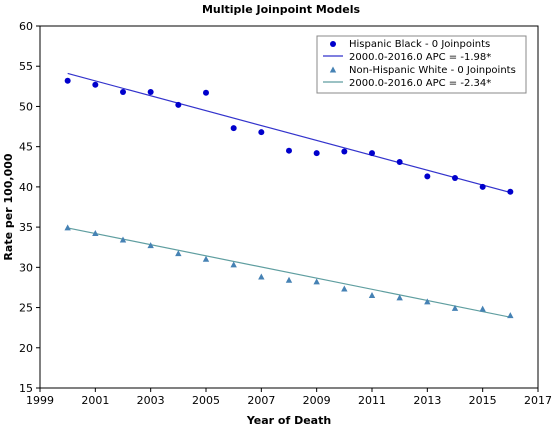 Image resolution: width=552 pixels, height=429 pixels. Describe the element at coordinates (288, 420) in the screenshot. I see `x-axis-title: Year of Death` at that location.